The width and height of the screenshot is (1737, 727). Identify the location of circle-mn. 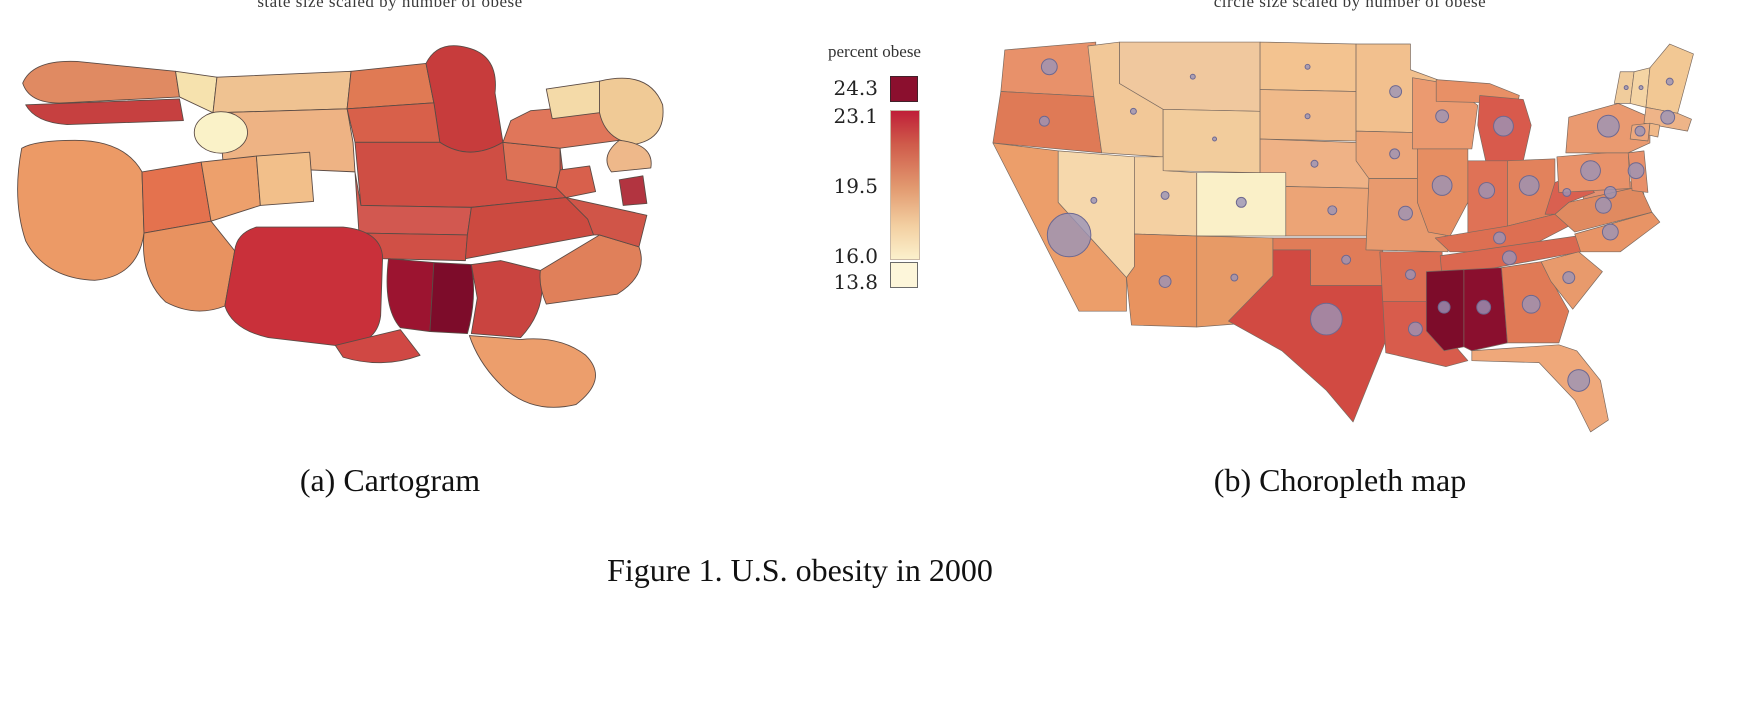
(1396, 91).